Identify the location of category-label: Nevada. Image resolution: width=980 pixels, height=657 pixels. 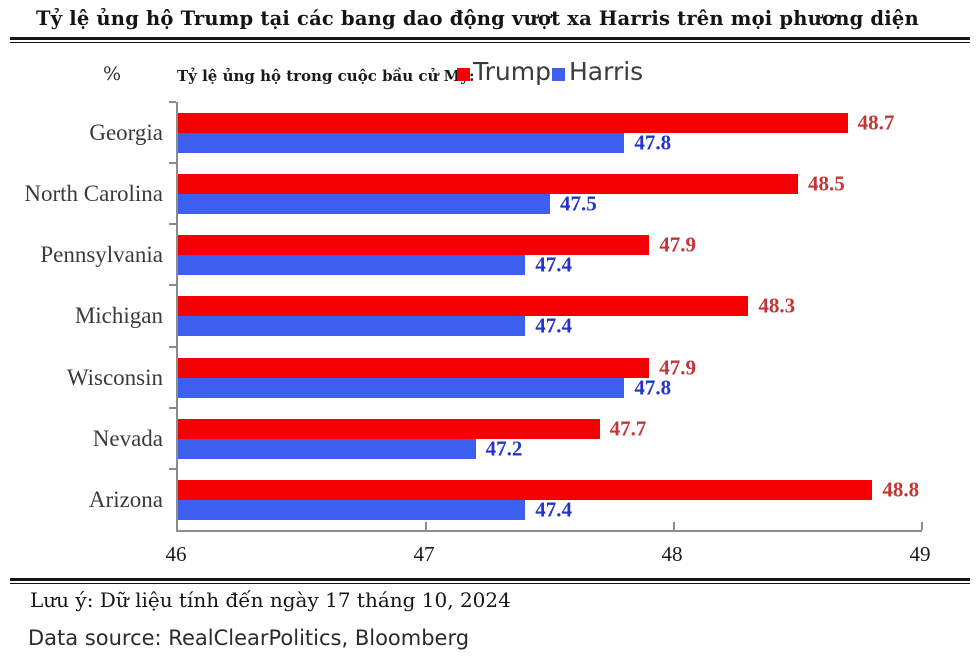
(127, 438).